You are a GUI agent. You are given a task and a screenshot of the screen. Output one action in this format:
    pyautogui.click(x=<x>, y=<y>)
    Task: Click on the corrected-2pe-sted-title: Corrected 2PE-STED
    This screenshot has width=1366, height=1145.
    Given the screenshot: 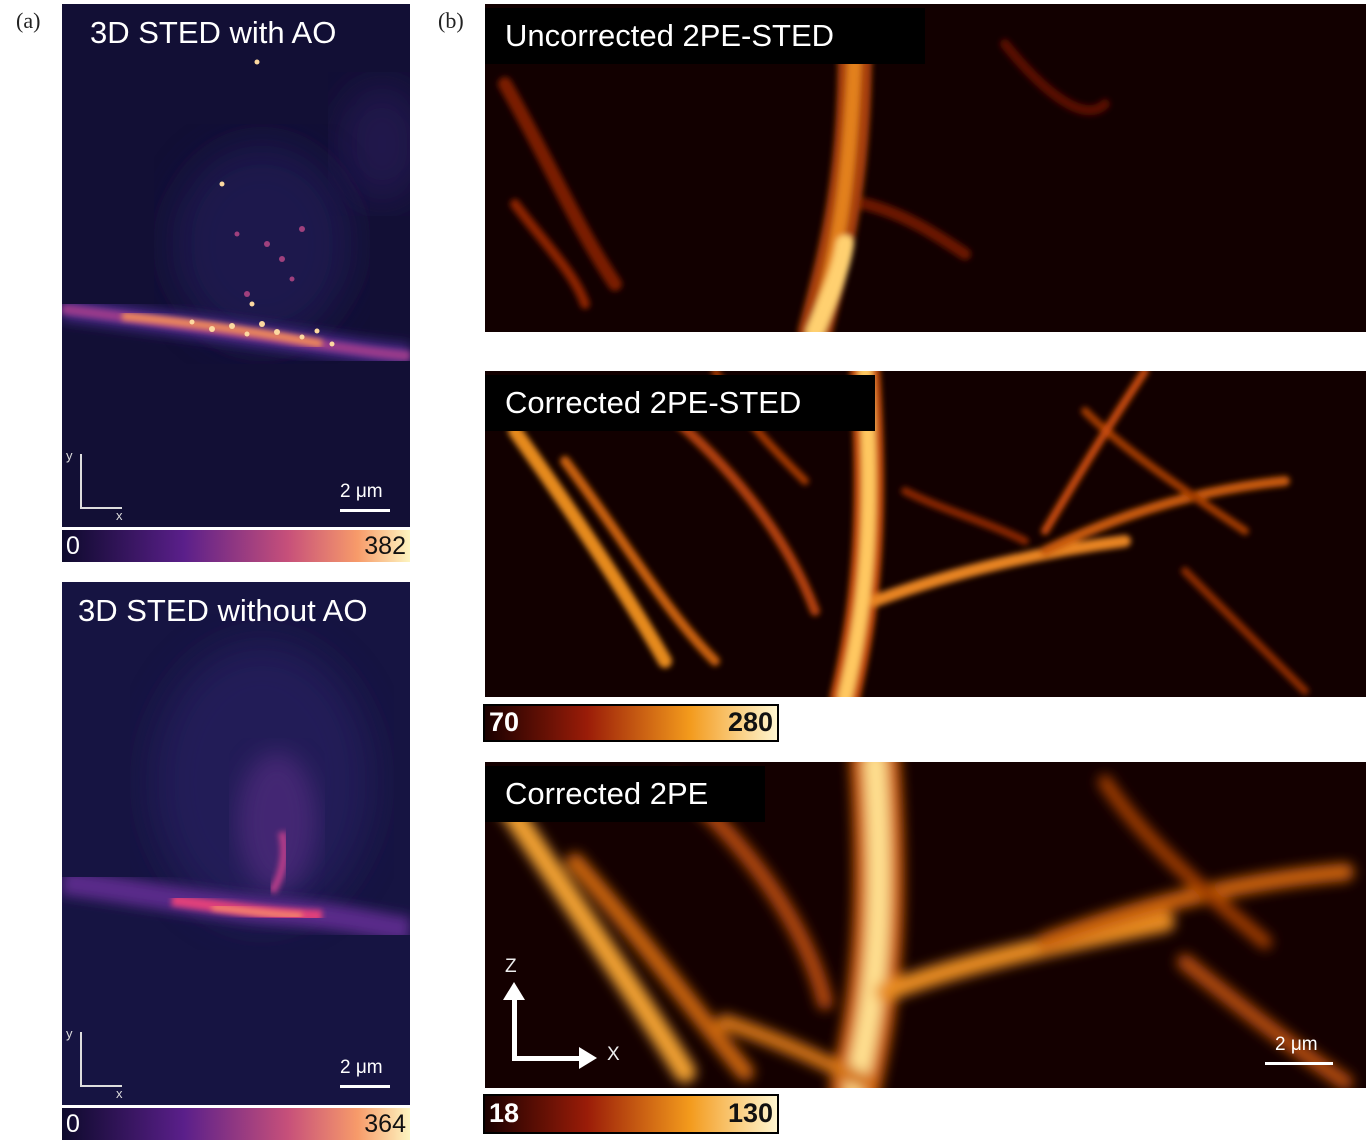 What is the action you would take?
    pyautogui.click(x=653, y=402)
    